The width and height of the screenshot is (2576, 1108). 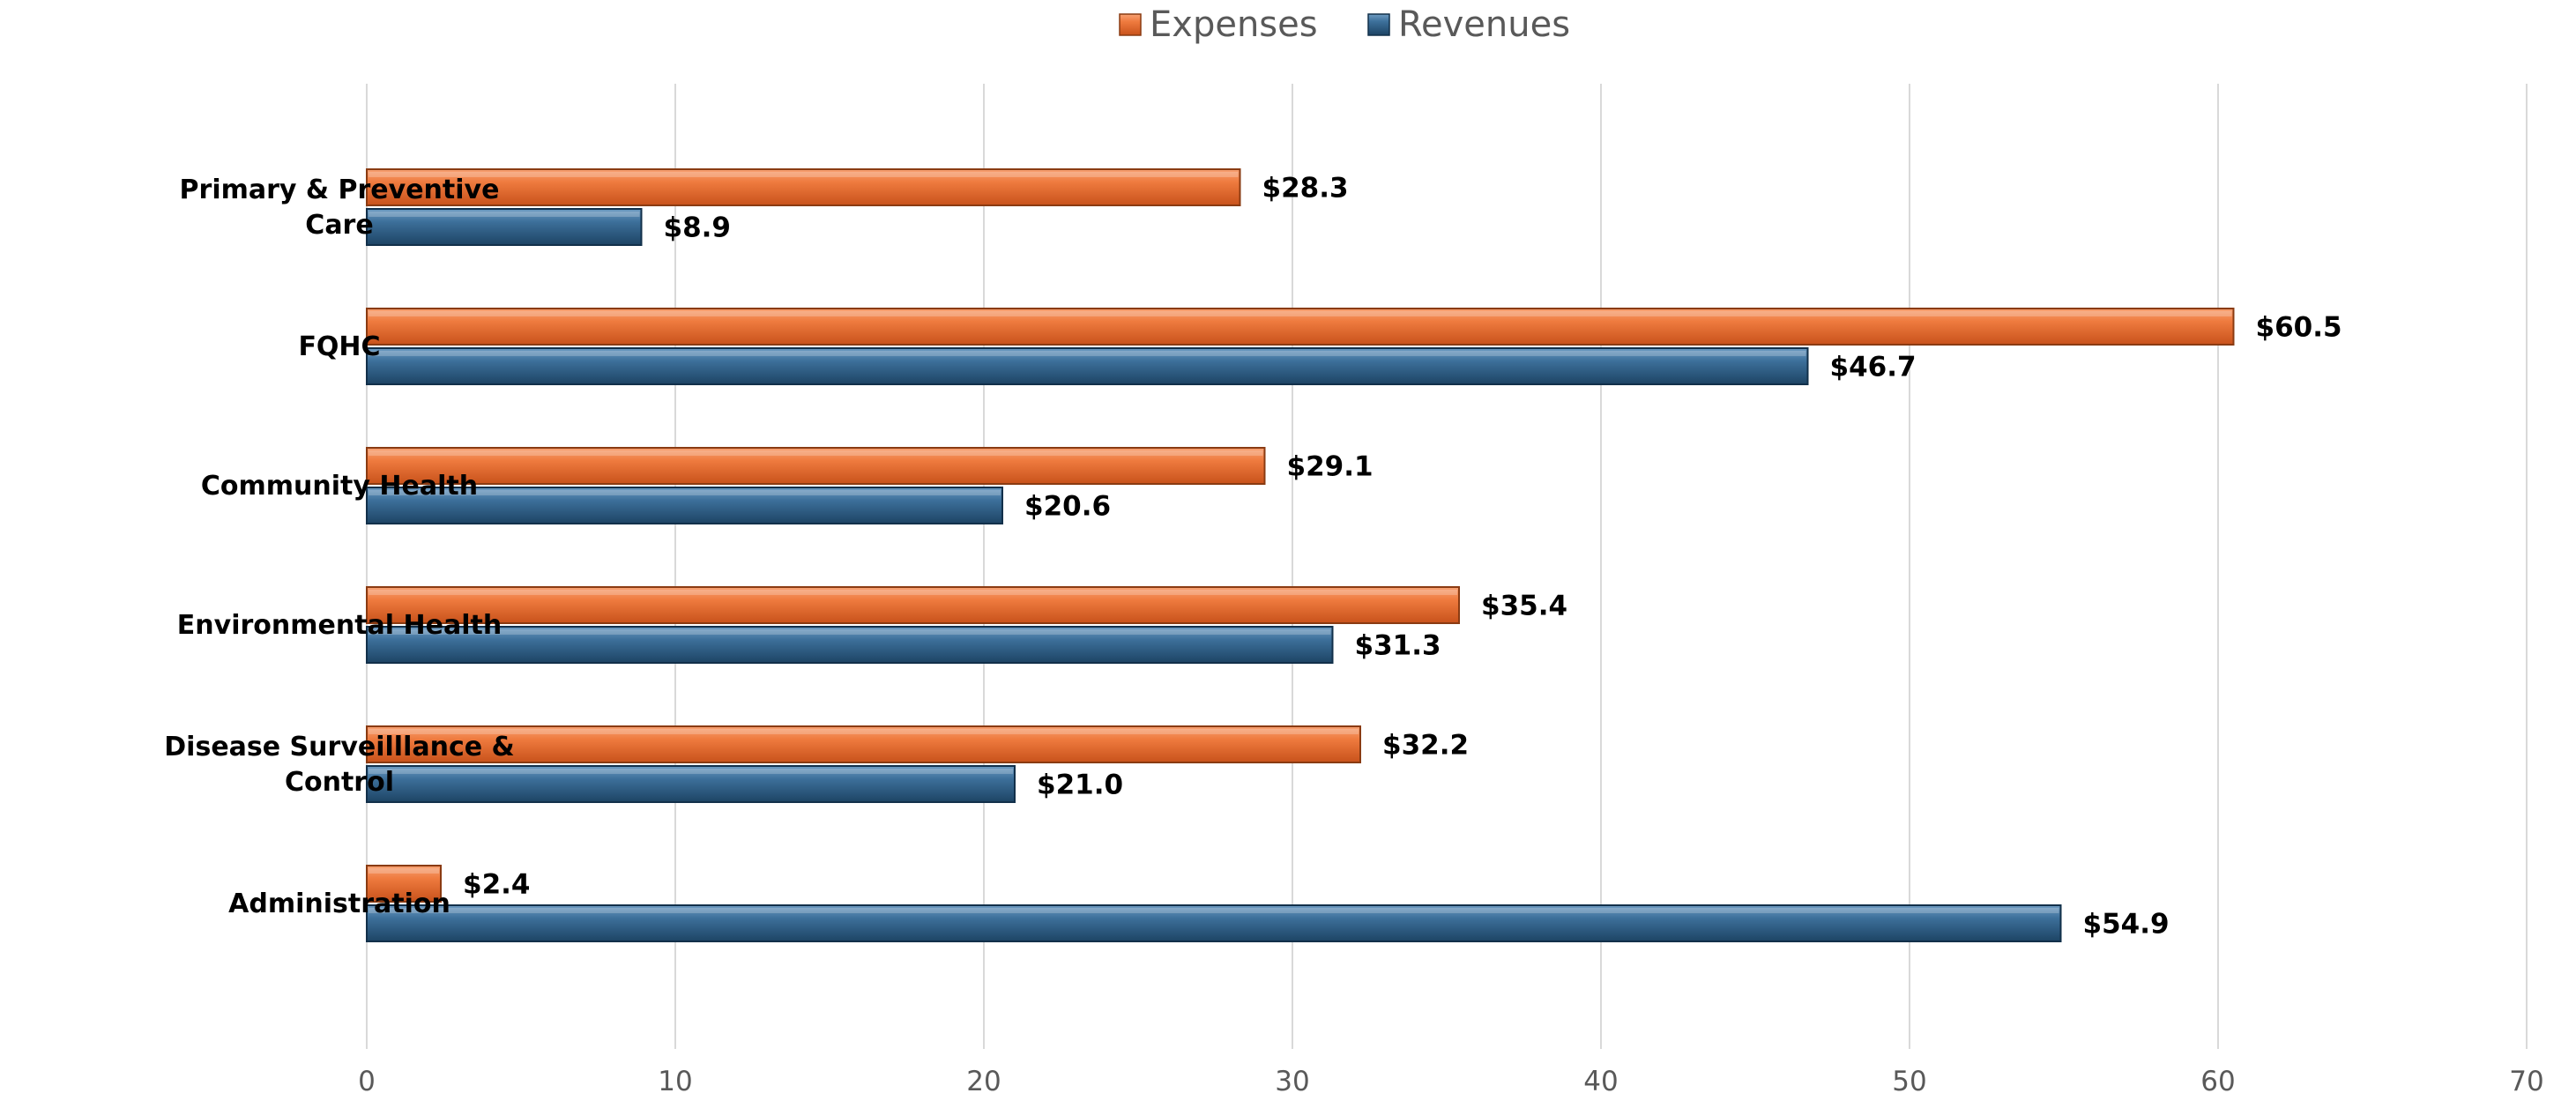 What do you see at coordinates (984, 1081) in the screenshot?
I see `x-tick-label: 20` at bounding box center [984, 1081].